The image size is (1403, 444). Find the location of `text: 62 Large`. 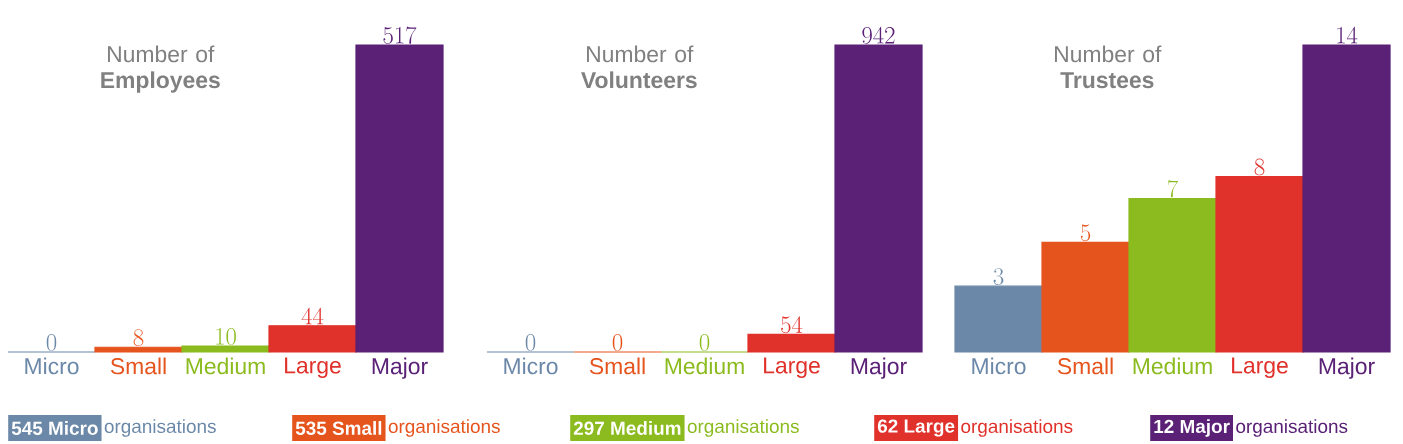

text: 62 Large is located at coordinates (916, 428).